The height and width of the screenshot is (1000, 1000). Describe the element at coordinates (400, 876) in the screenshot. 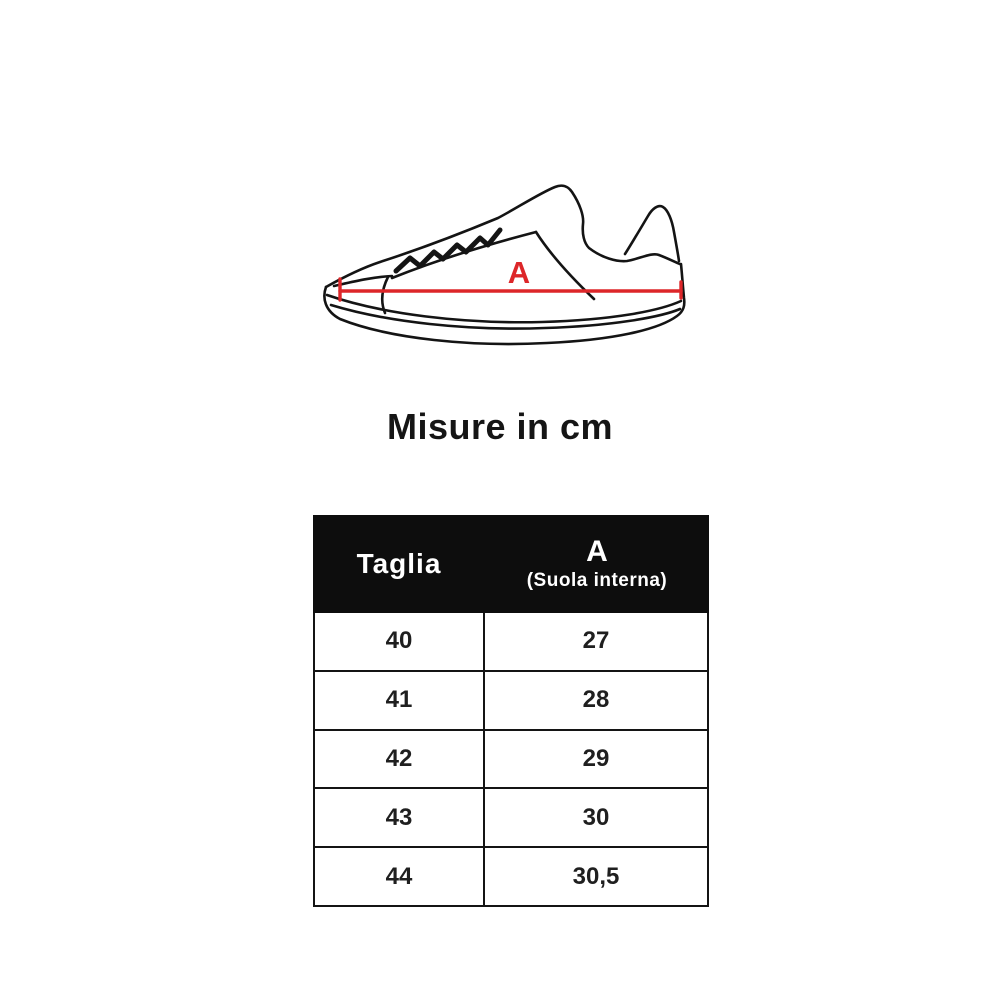

I see `cell-size: 44` at that location.